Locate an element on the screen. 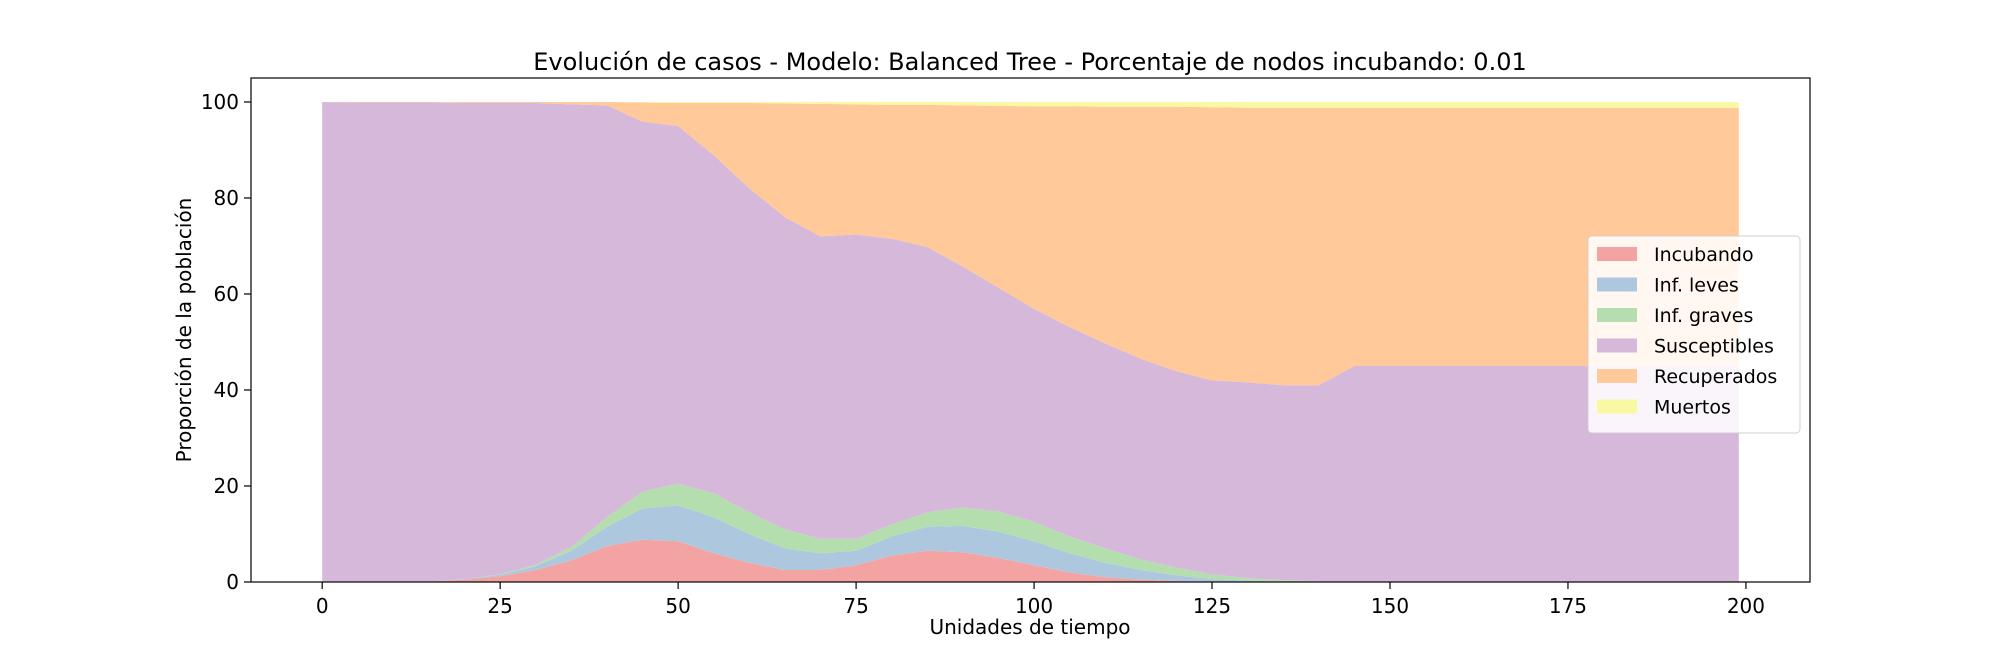 This screenshot has width=2000, height=650. legend-label: Inf. leves is located at coordinates (1696, 286).